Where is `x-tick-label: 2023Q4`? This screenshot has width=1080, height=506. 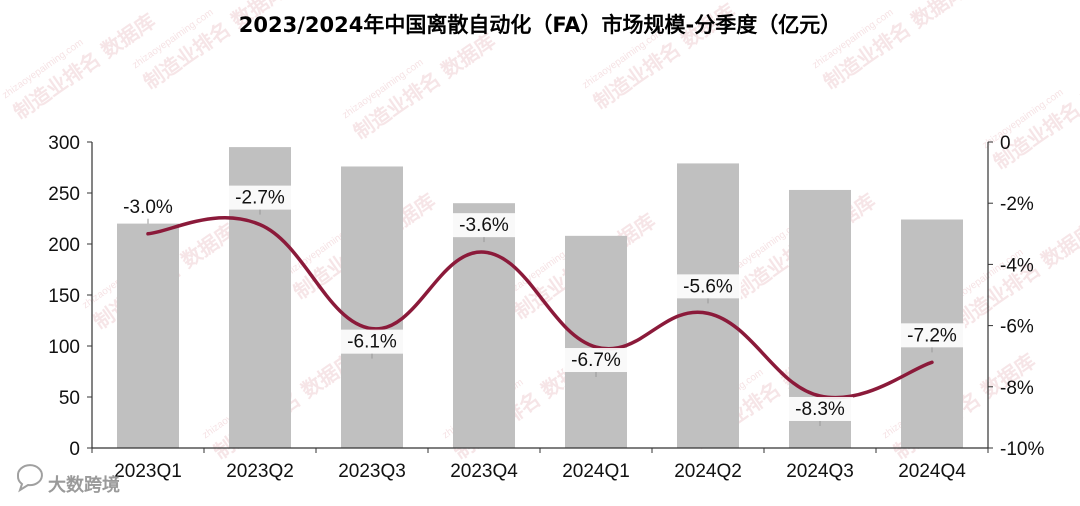
x-tick-label: 2023Q4 is located at coordinates (484, 471).